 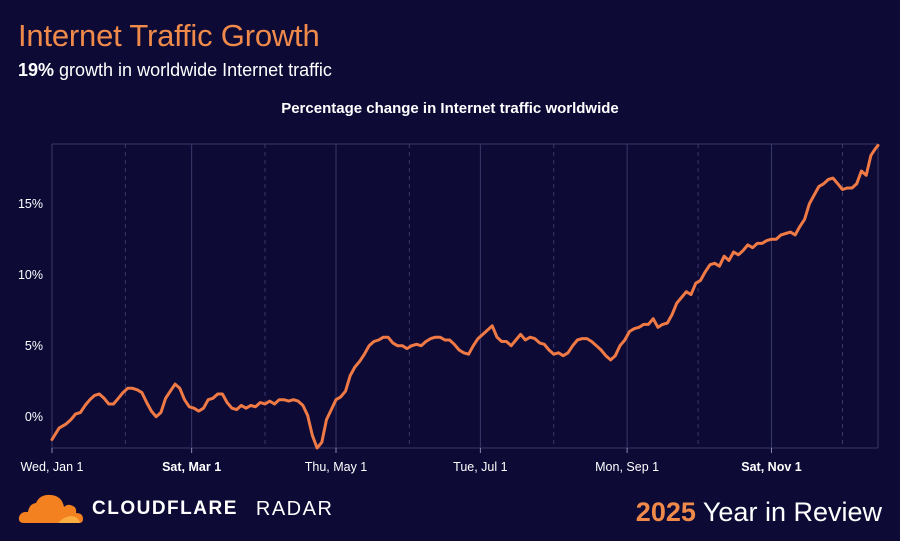 What do you see at coordinates (665, 512) in the screenshot?
I see `review-year: 2025` at bounding box center [665, 512].